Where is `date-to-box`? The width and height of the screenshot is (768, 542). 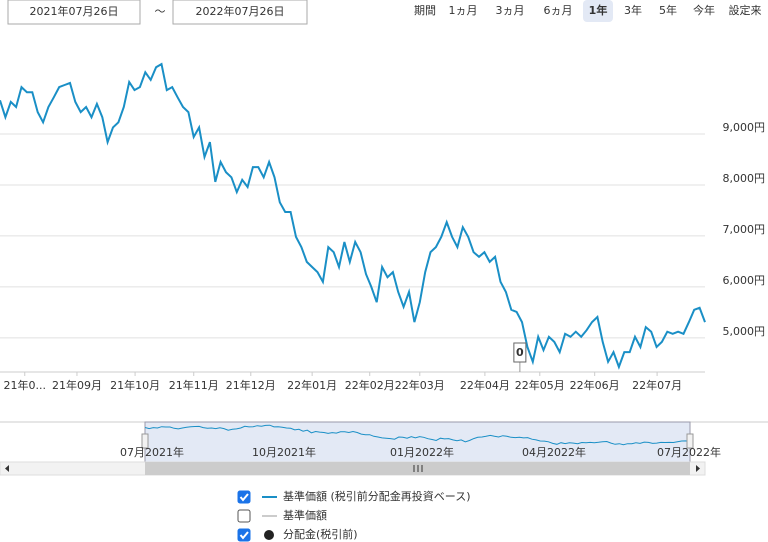 date-to-box is located at coordinates (240, 12).